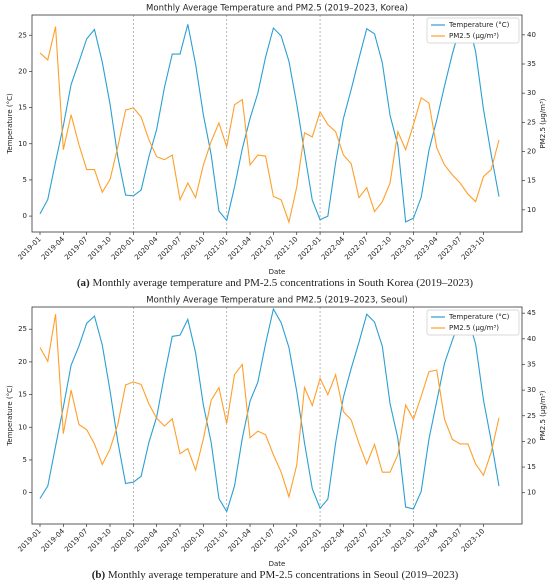  I want to click on y2-tick-label: 45, so click(531, 313).